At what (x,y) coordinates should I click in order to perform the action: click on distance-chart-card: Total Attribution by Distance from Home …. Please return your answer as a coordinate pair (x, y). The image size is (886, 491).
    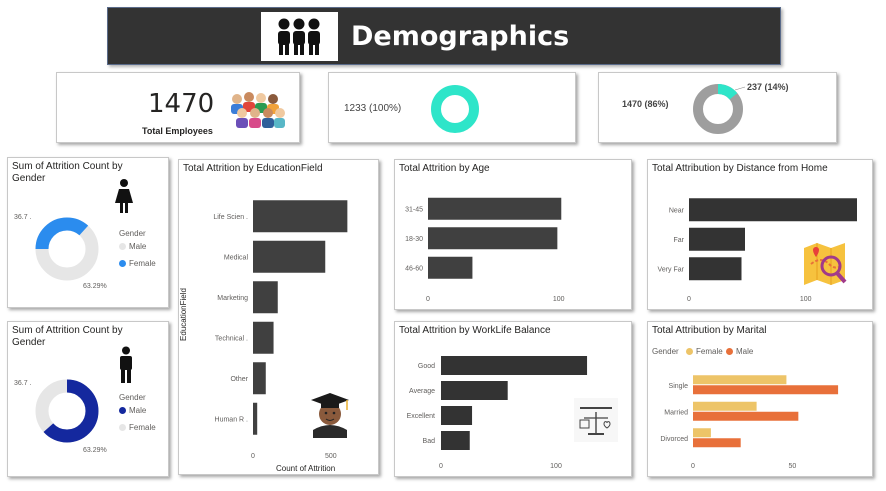
    Looking at the image, I should click on (760, 234).